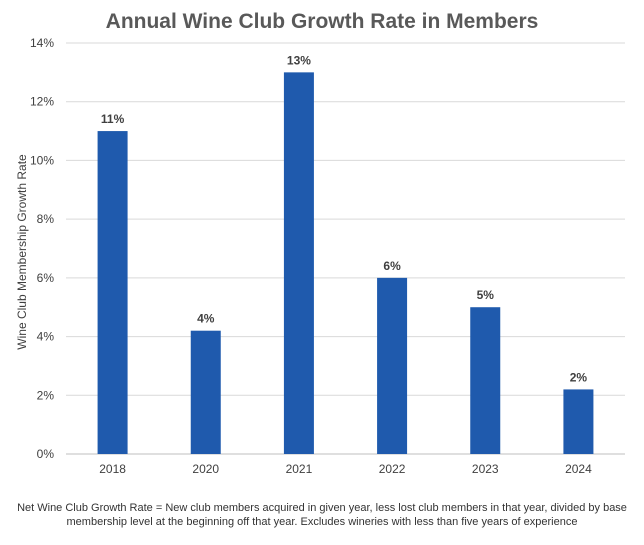 Image resolution: width=644 pixels, height=545 pixels. I want to click on chart-title: Annual Wine Club Growth Rate in Members, so click(322, 21).